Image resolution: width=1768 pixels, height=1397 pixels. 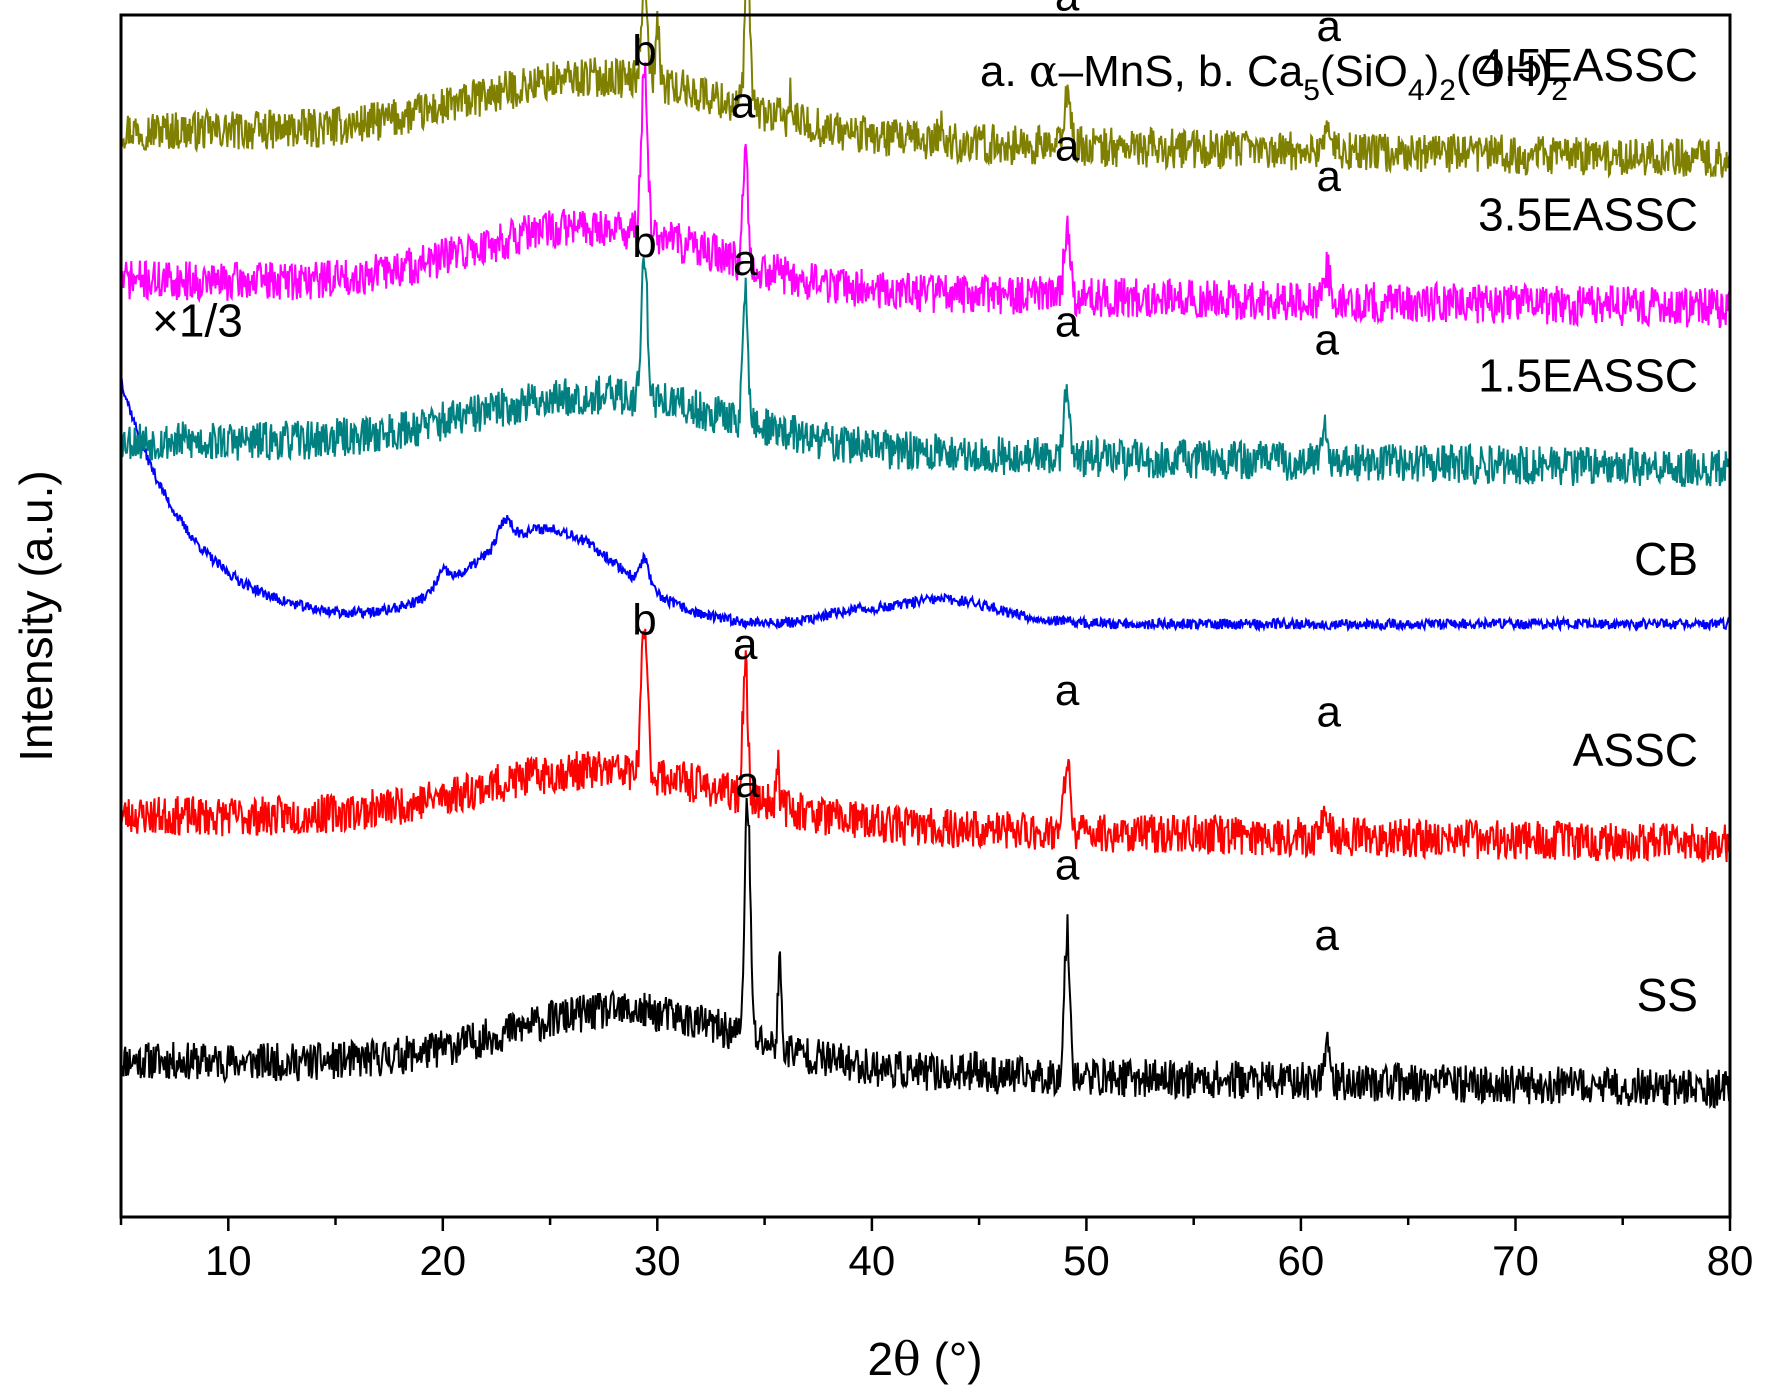 I want to click on x-tick-label: 50, so click(x=1086, y=1260).